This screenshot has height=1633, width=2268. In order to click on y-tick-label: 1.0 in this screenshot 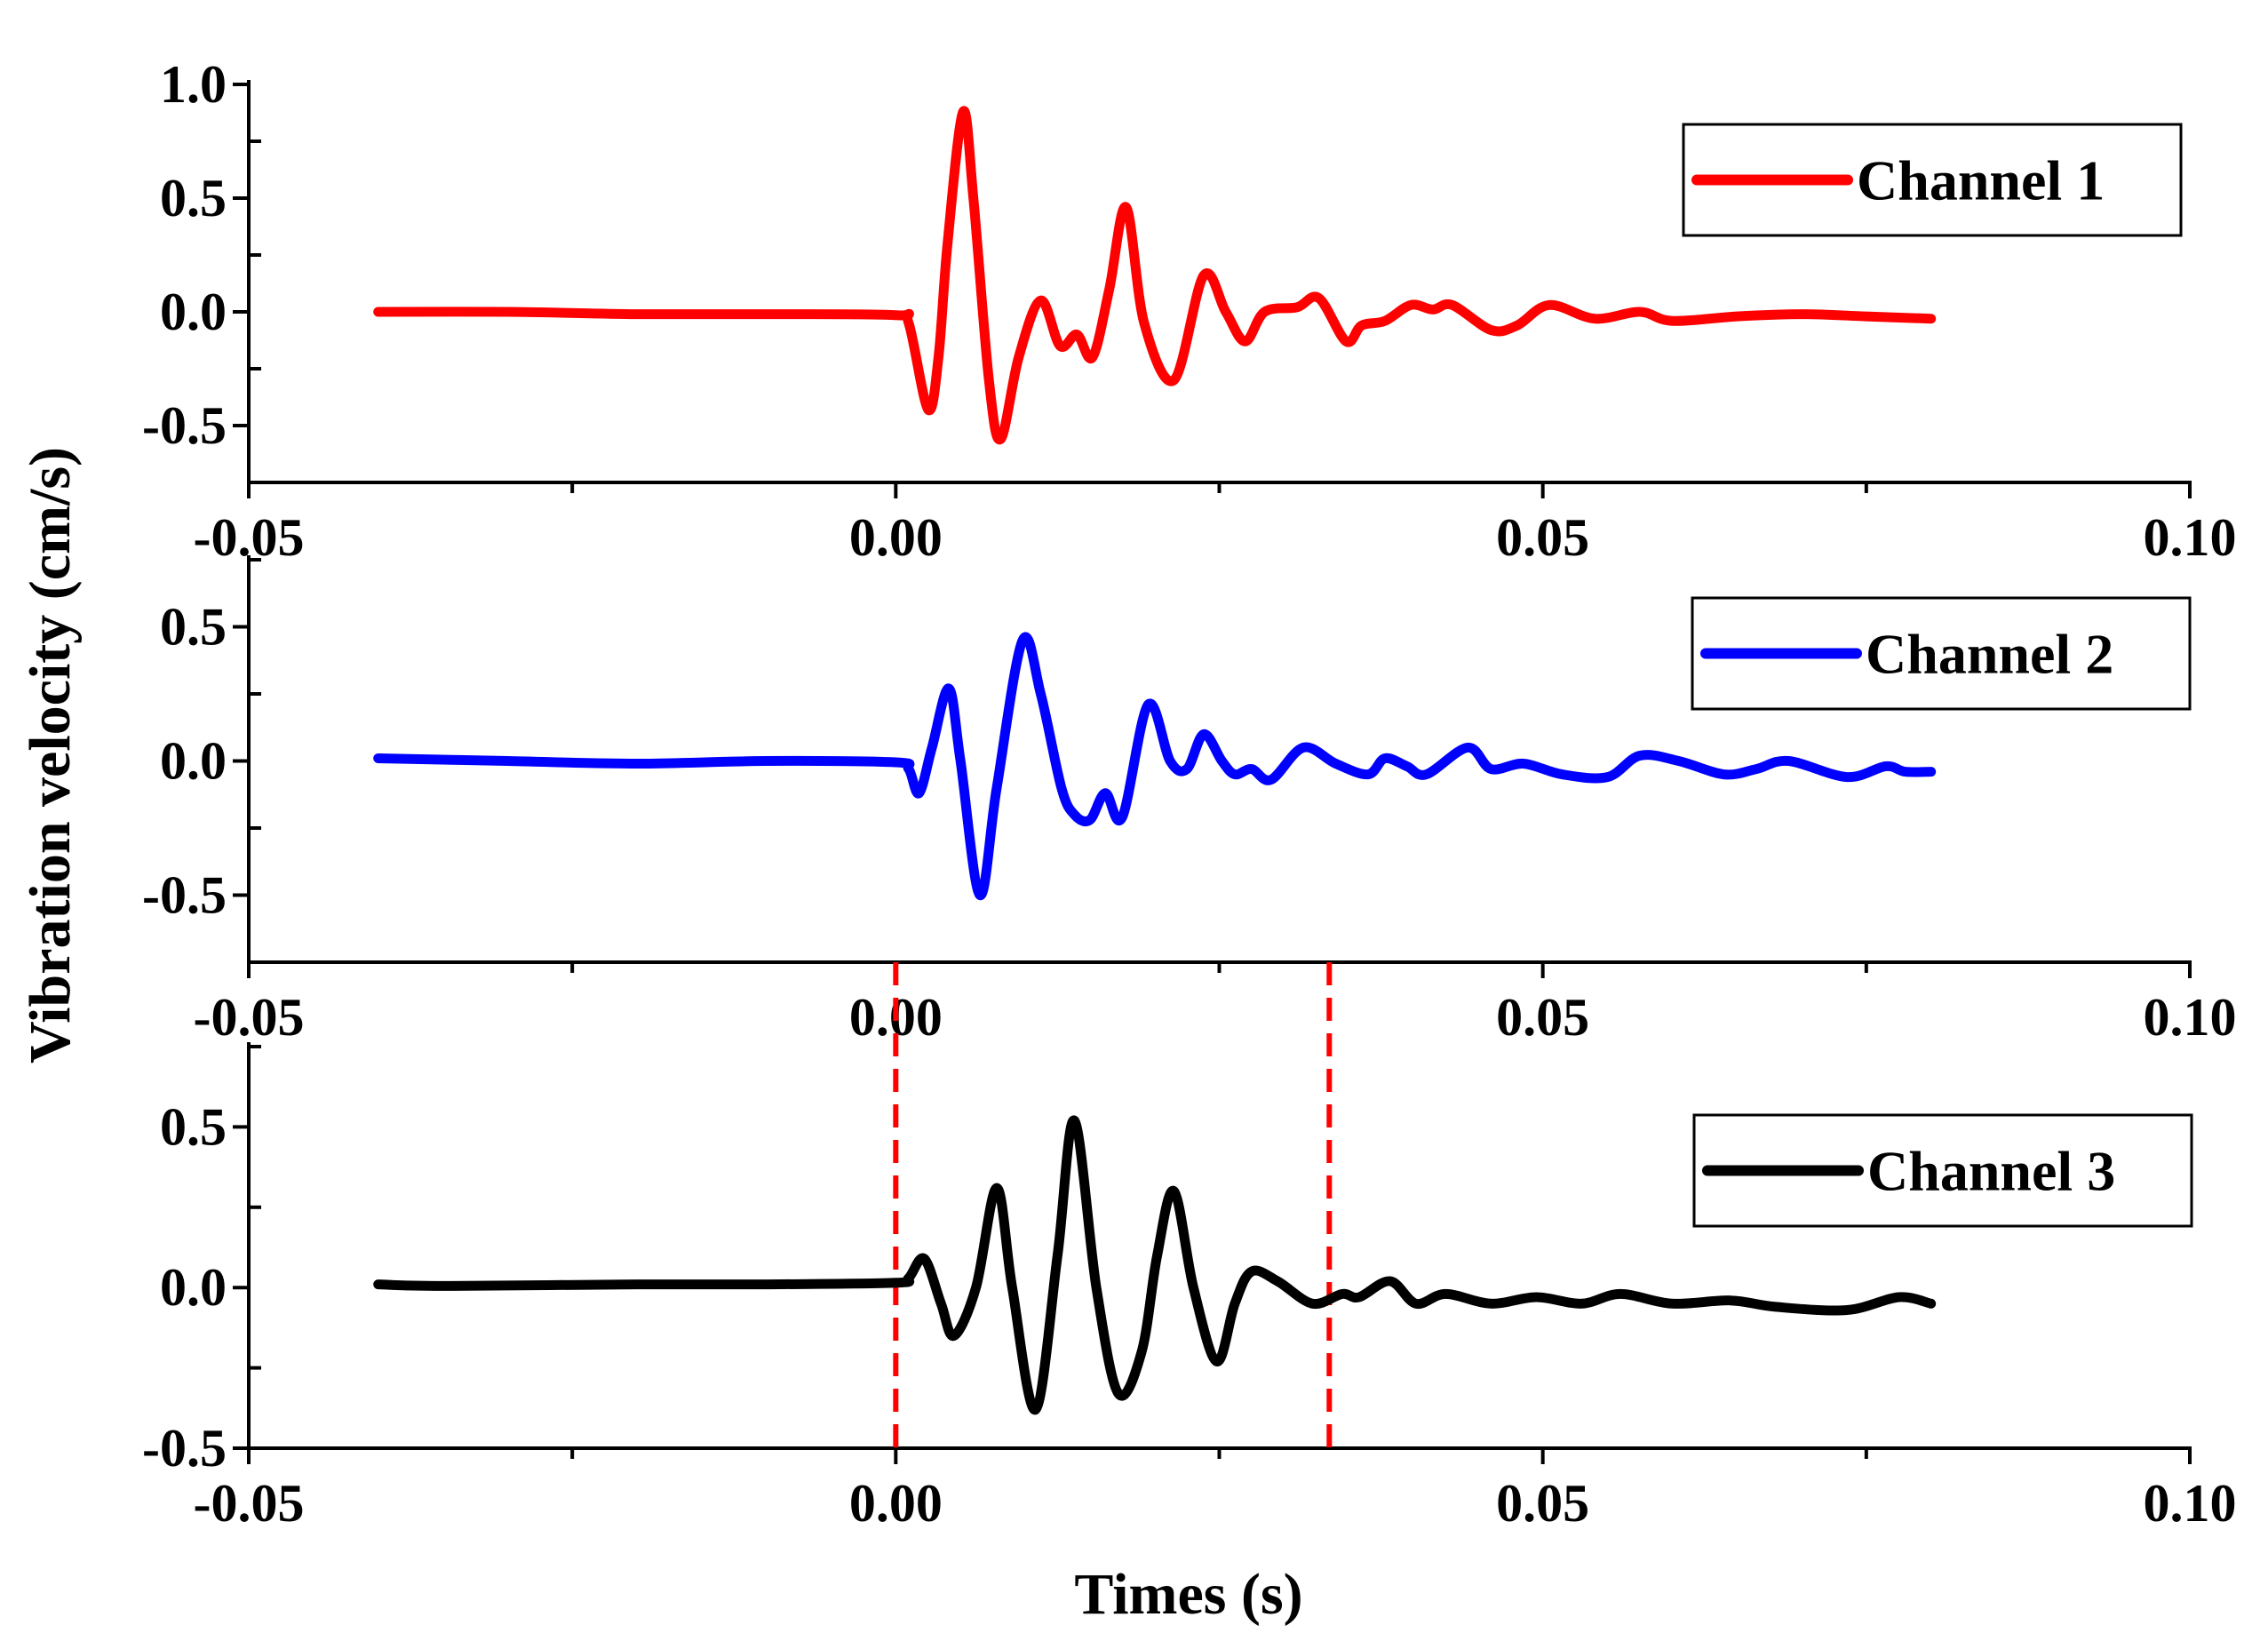, I will do `click(193, 84)`.